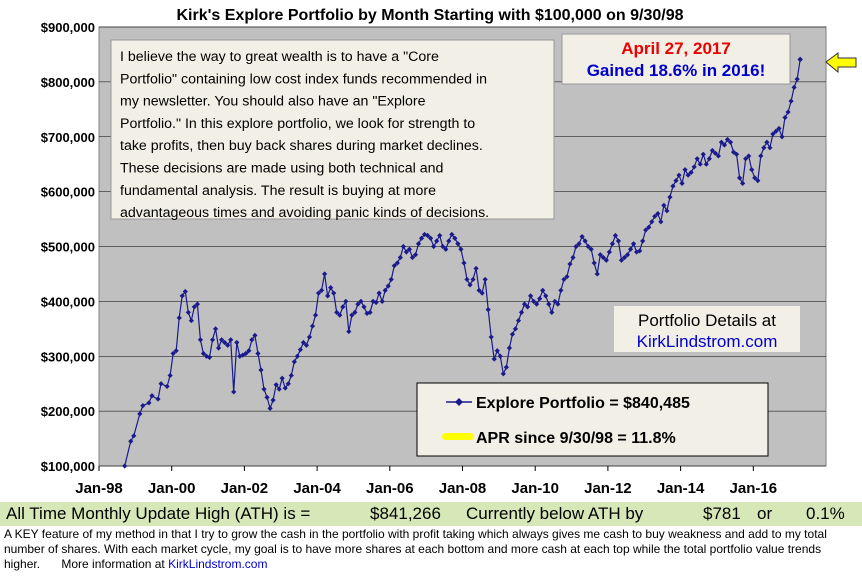 The image size is (862, 581). I want to click on y-tick-label: $300,000, so click(68, 356).